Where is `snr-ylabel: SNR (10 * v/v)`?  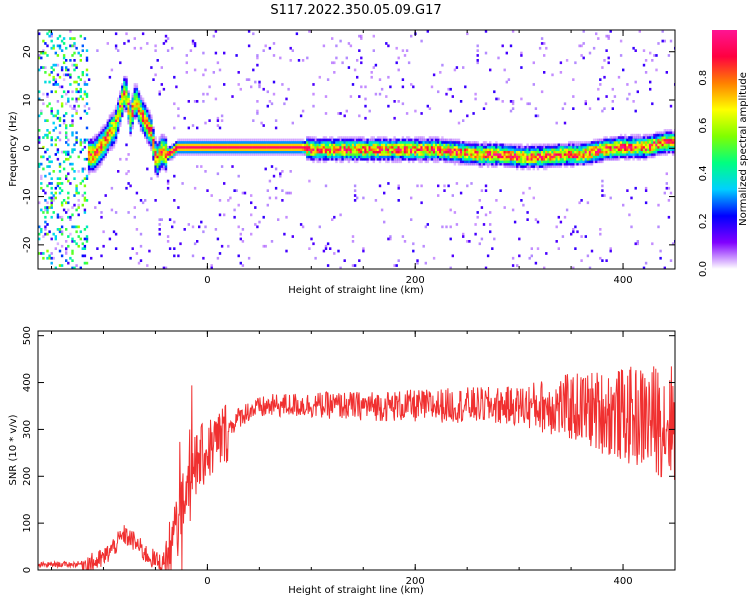
snr-ylabel: SNR (10 * v/v) is located at coordinates (13, 449).